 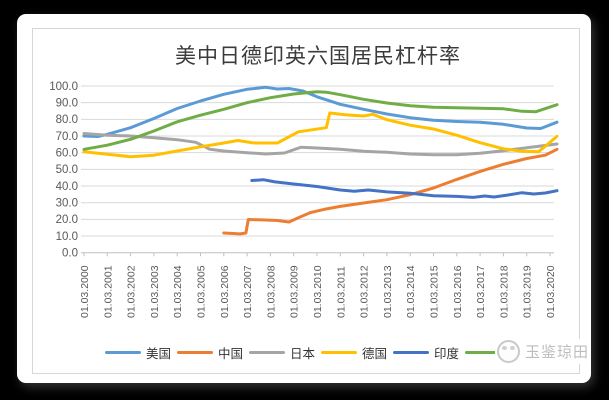 I want to click on legend-item-germany: 德国, so click(x=354, y=352).